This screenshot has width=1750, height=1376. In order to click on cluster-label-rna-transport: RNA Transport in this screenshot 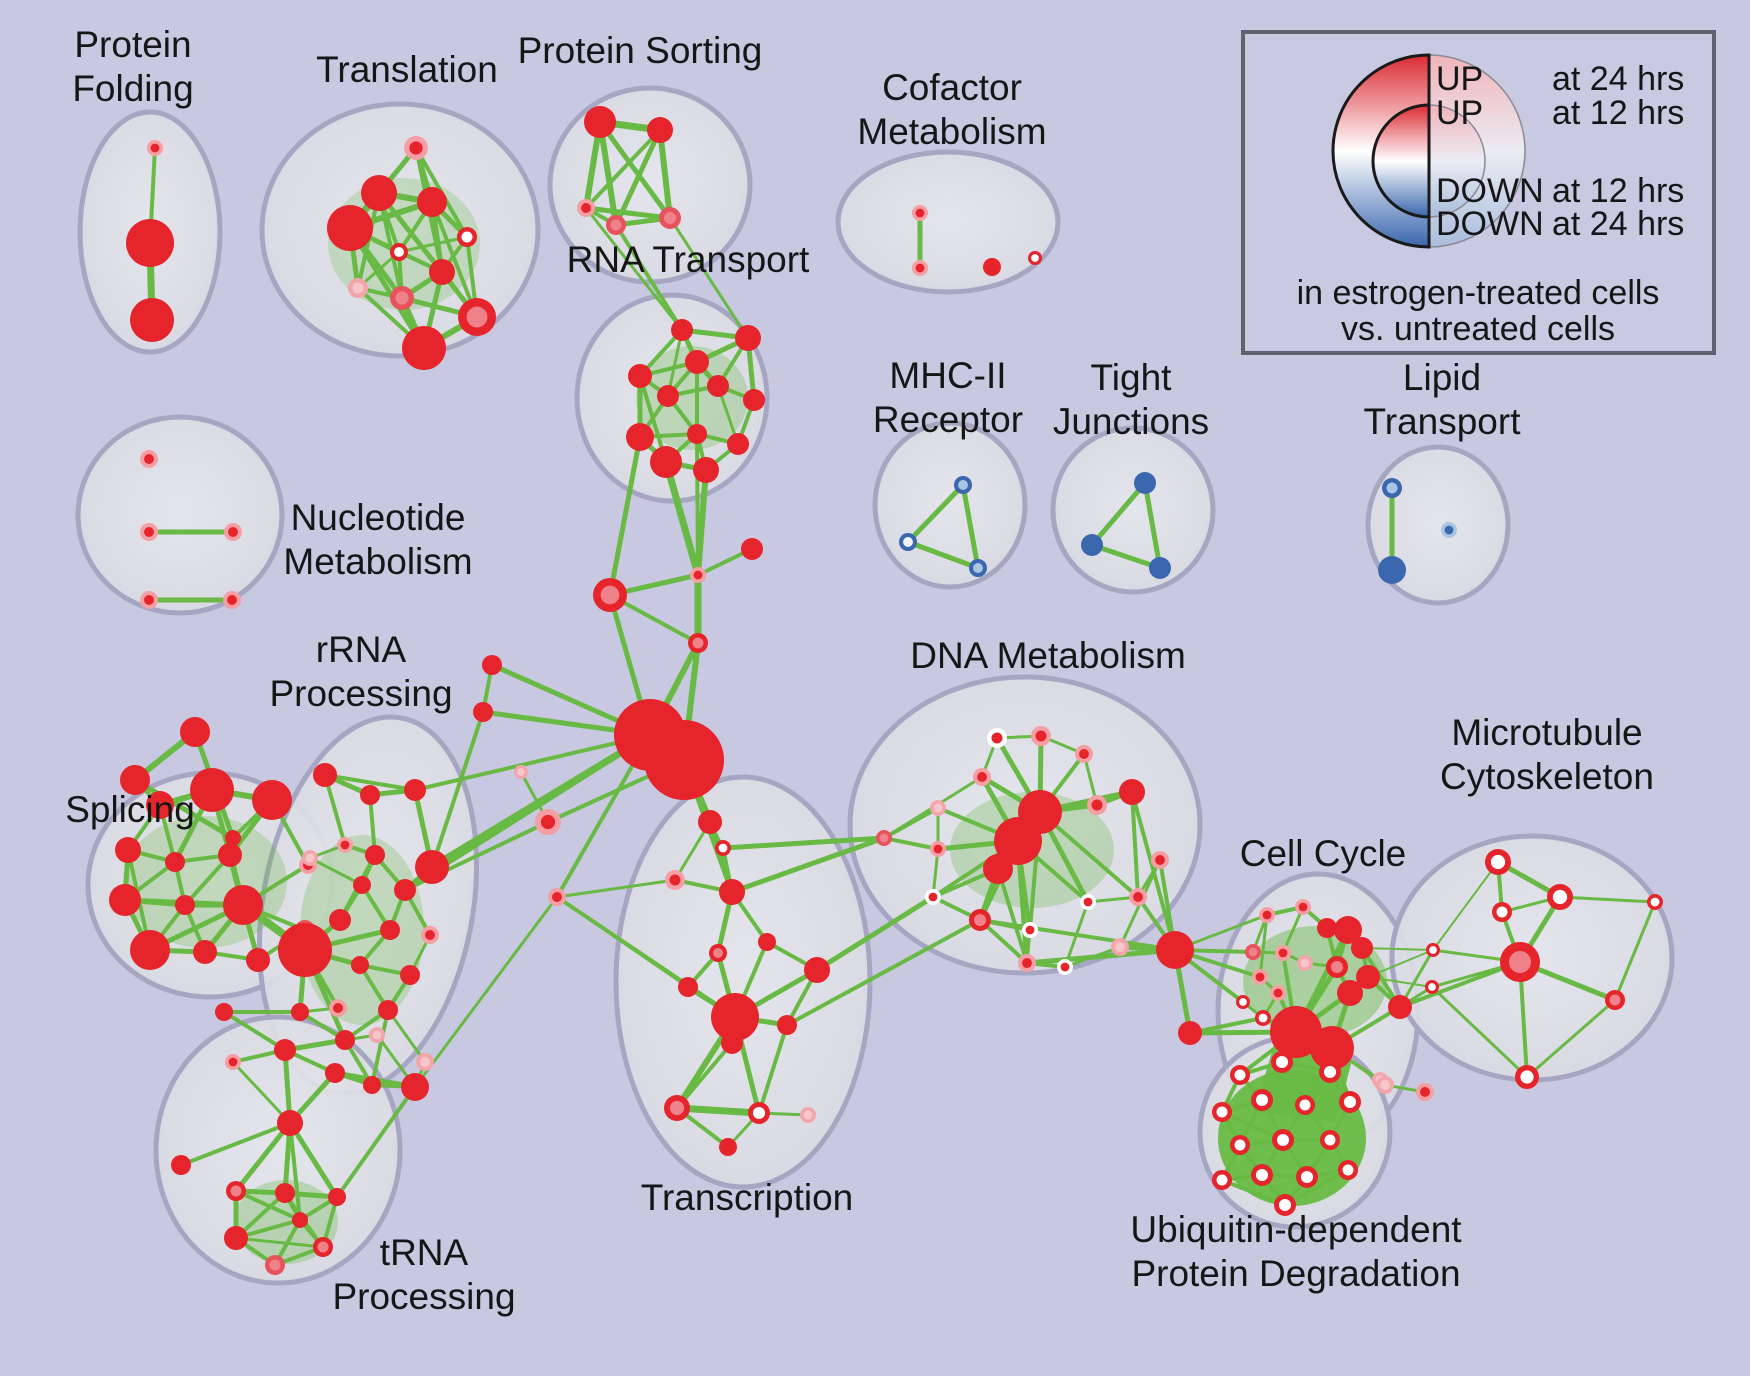, I will do `click(688, 259)`.